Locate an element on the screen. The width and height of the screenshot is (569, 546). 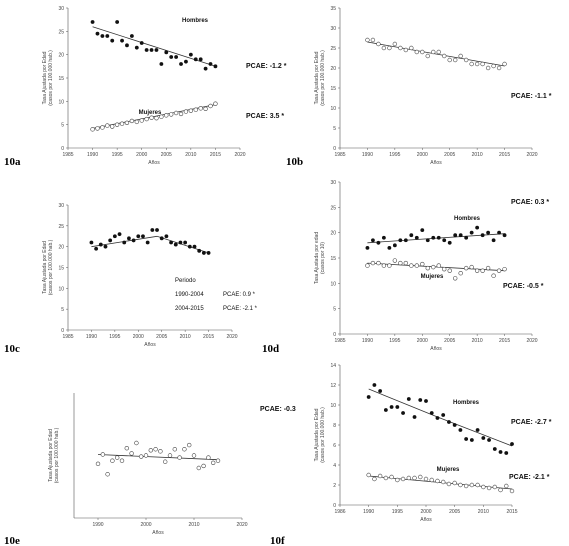
y-tick-label: 2 is located at coordinates (334, 486).